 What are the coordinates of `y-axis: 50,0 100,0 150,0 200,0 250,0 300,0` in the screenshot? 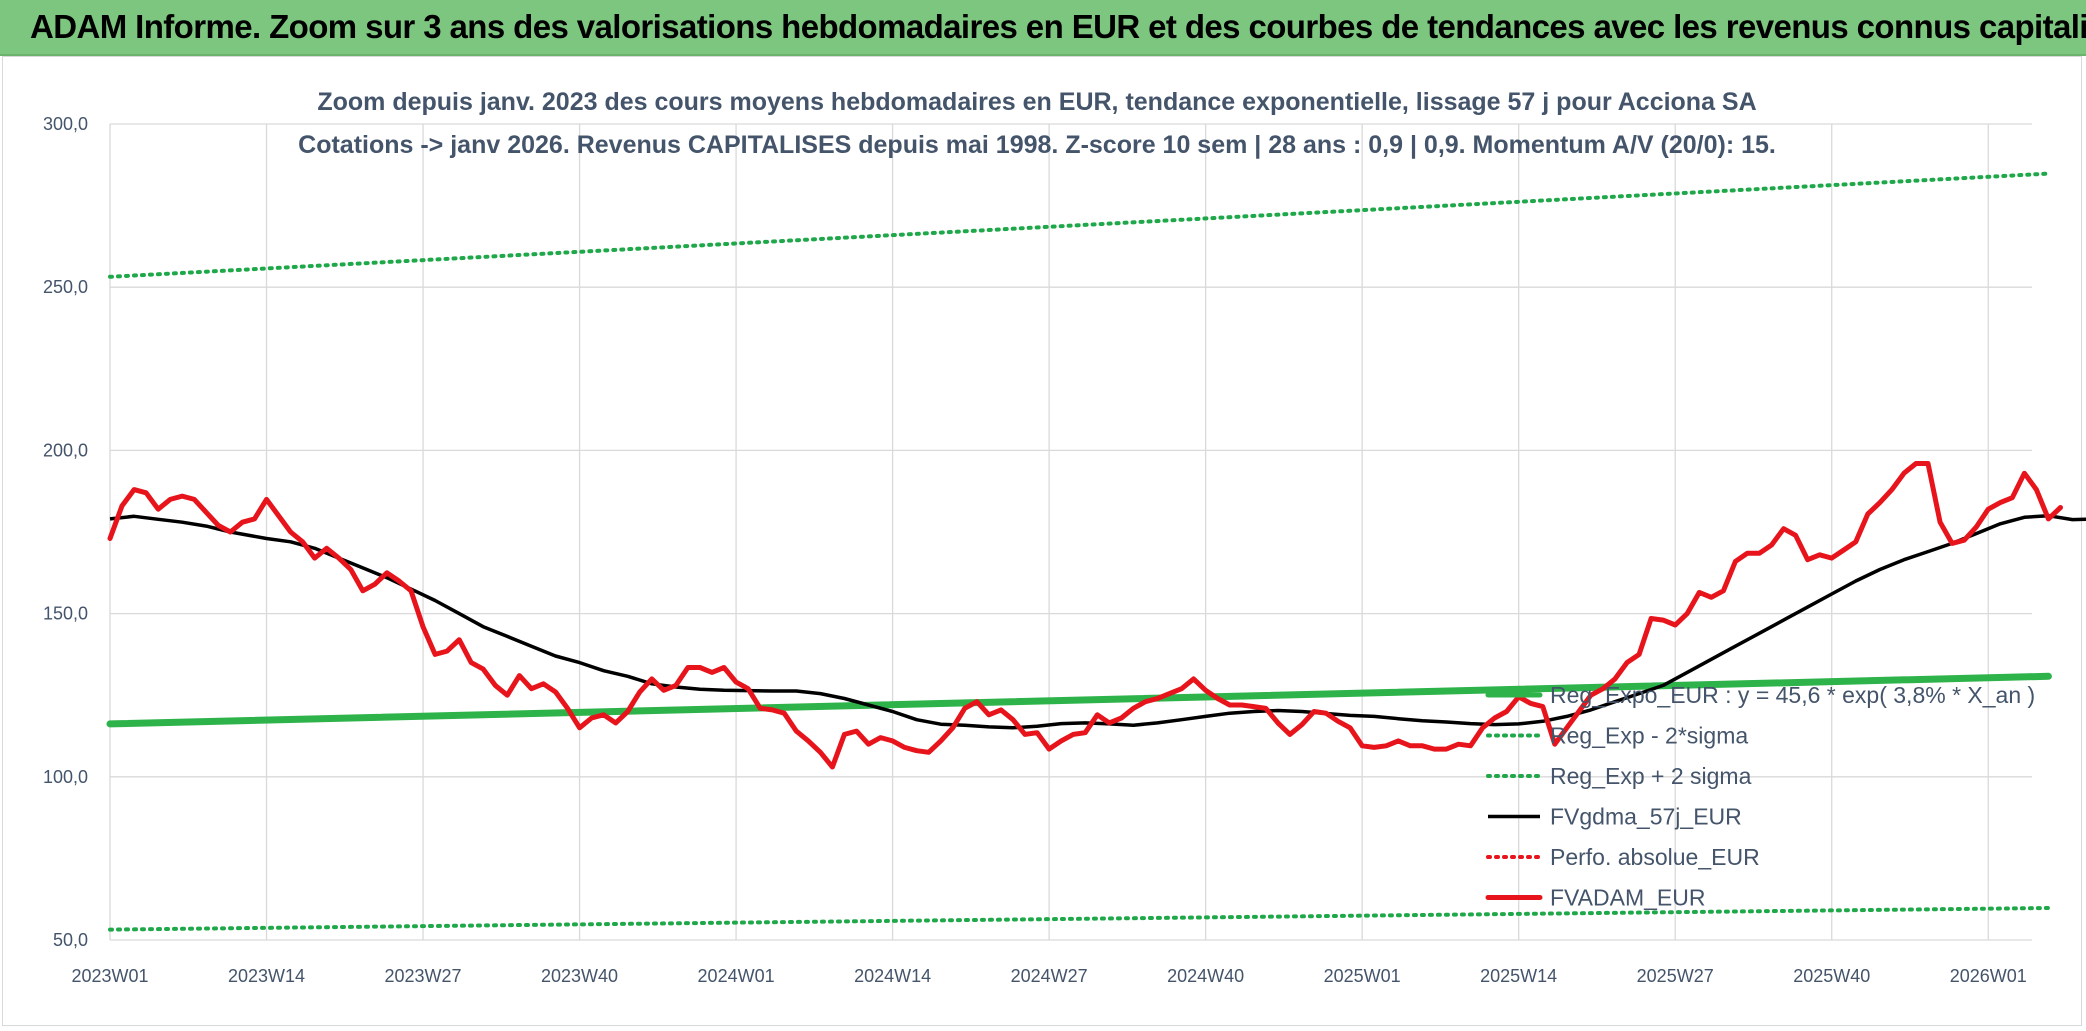 It's located at (65, 532).